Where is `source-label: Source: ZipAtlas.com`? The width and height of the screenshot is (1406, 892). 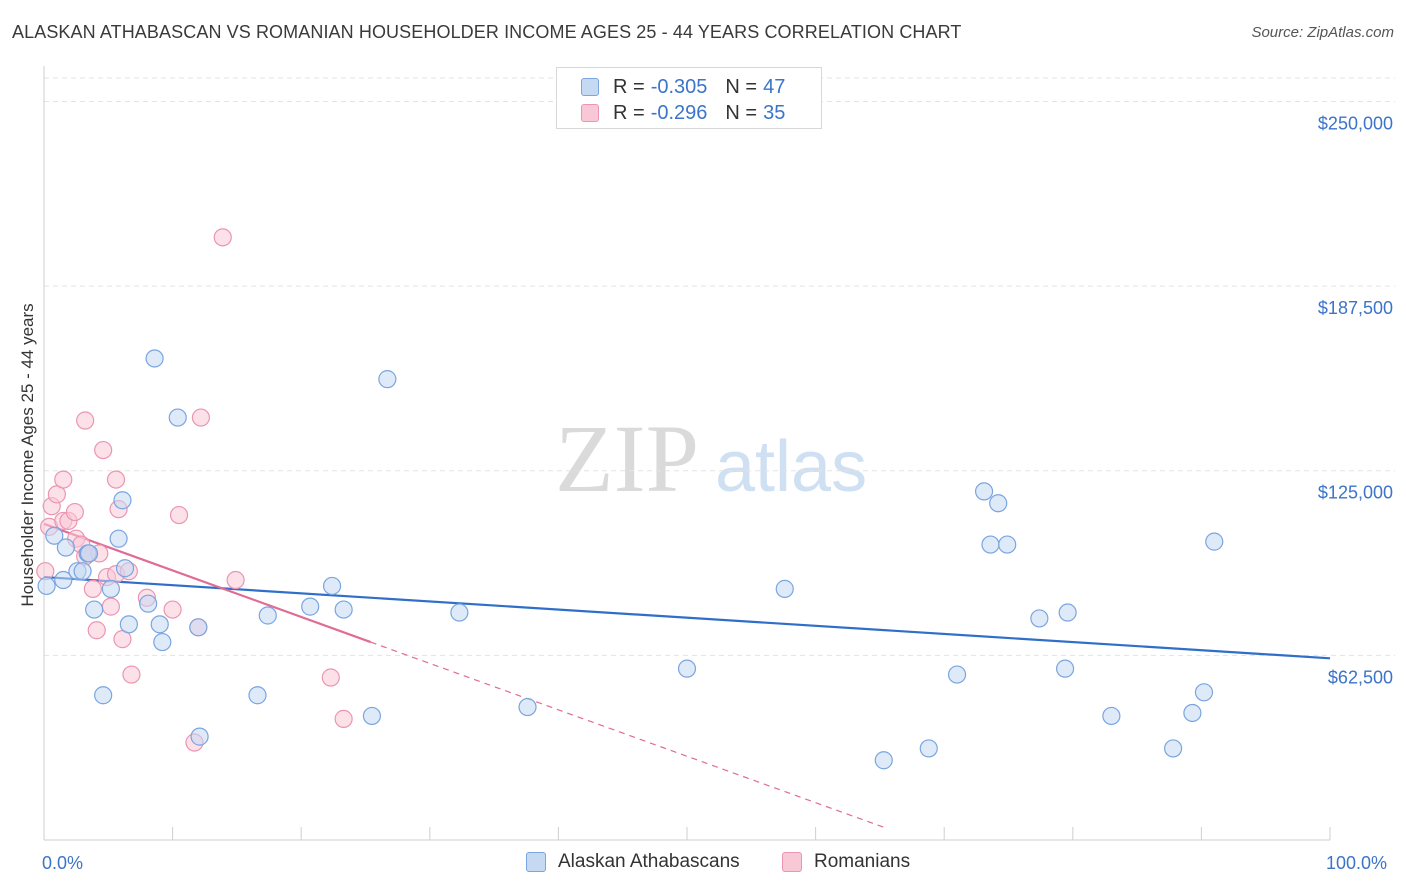
source-label: Source: ZipAtlas.com is located at coordinates (1322, 32).